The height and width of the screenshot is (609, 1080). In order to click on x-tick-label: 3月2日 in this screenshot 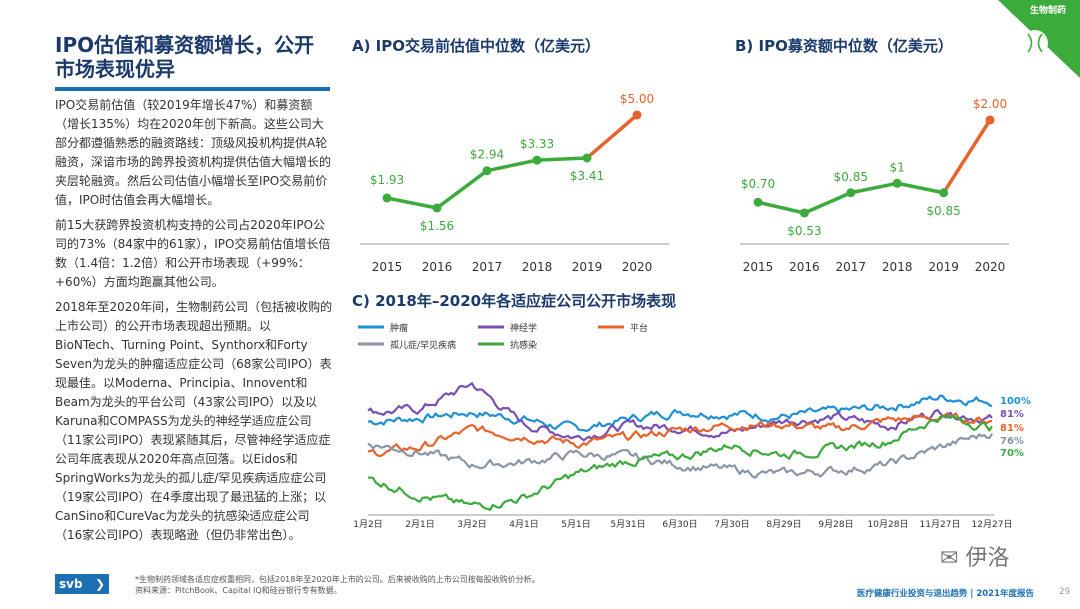, I will do `click(471, 524)`.